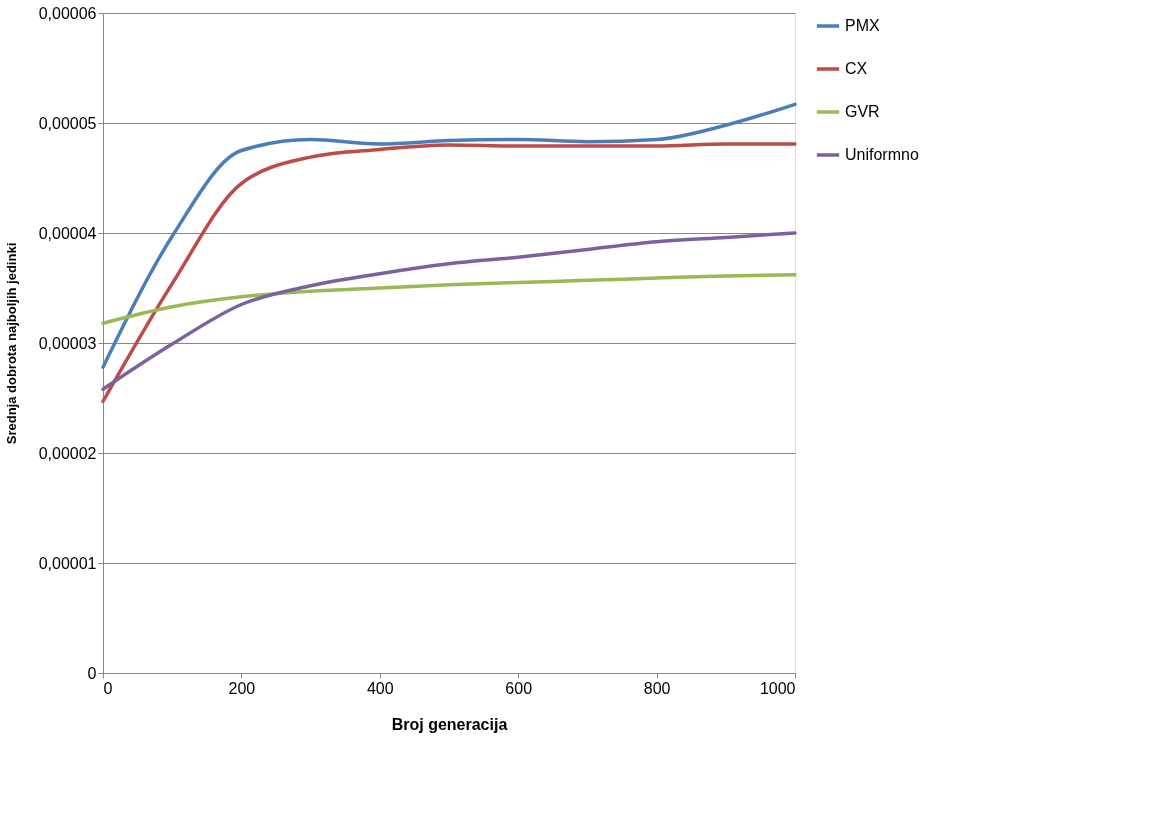 This screenshot has height=834, width=1173. What do you see at coordinates (519, 688) in the screenshot?
I see `x-tick-label: 600` at bounding box center [519, 688].